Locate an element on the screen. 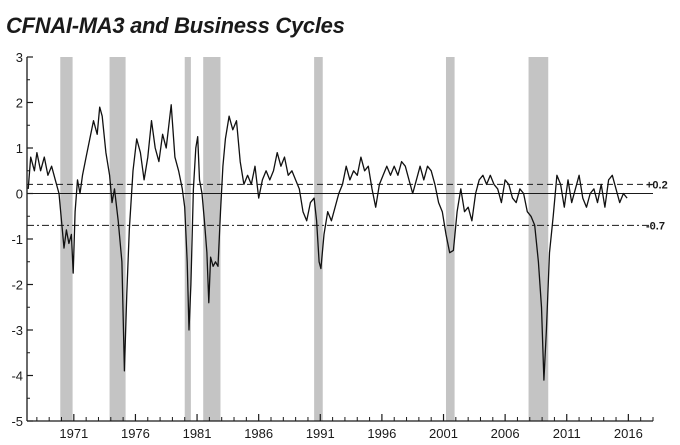 The height and width of the screenshot is (445, 680). y-tick-label: 0 is located at coordinates (19, 194).